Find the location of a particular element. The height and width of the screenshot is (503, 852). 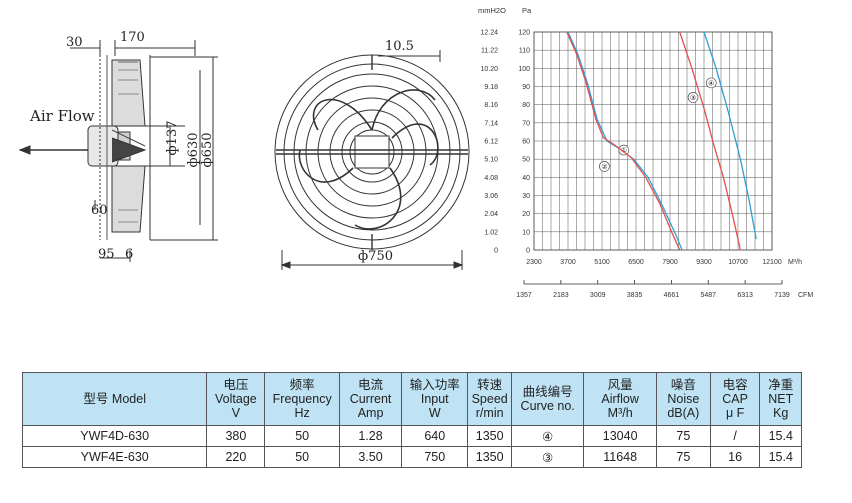

y-tick-mmh2o: 1.02 is located at coordinates (491, 232).